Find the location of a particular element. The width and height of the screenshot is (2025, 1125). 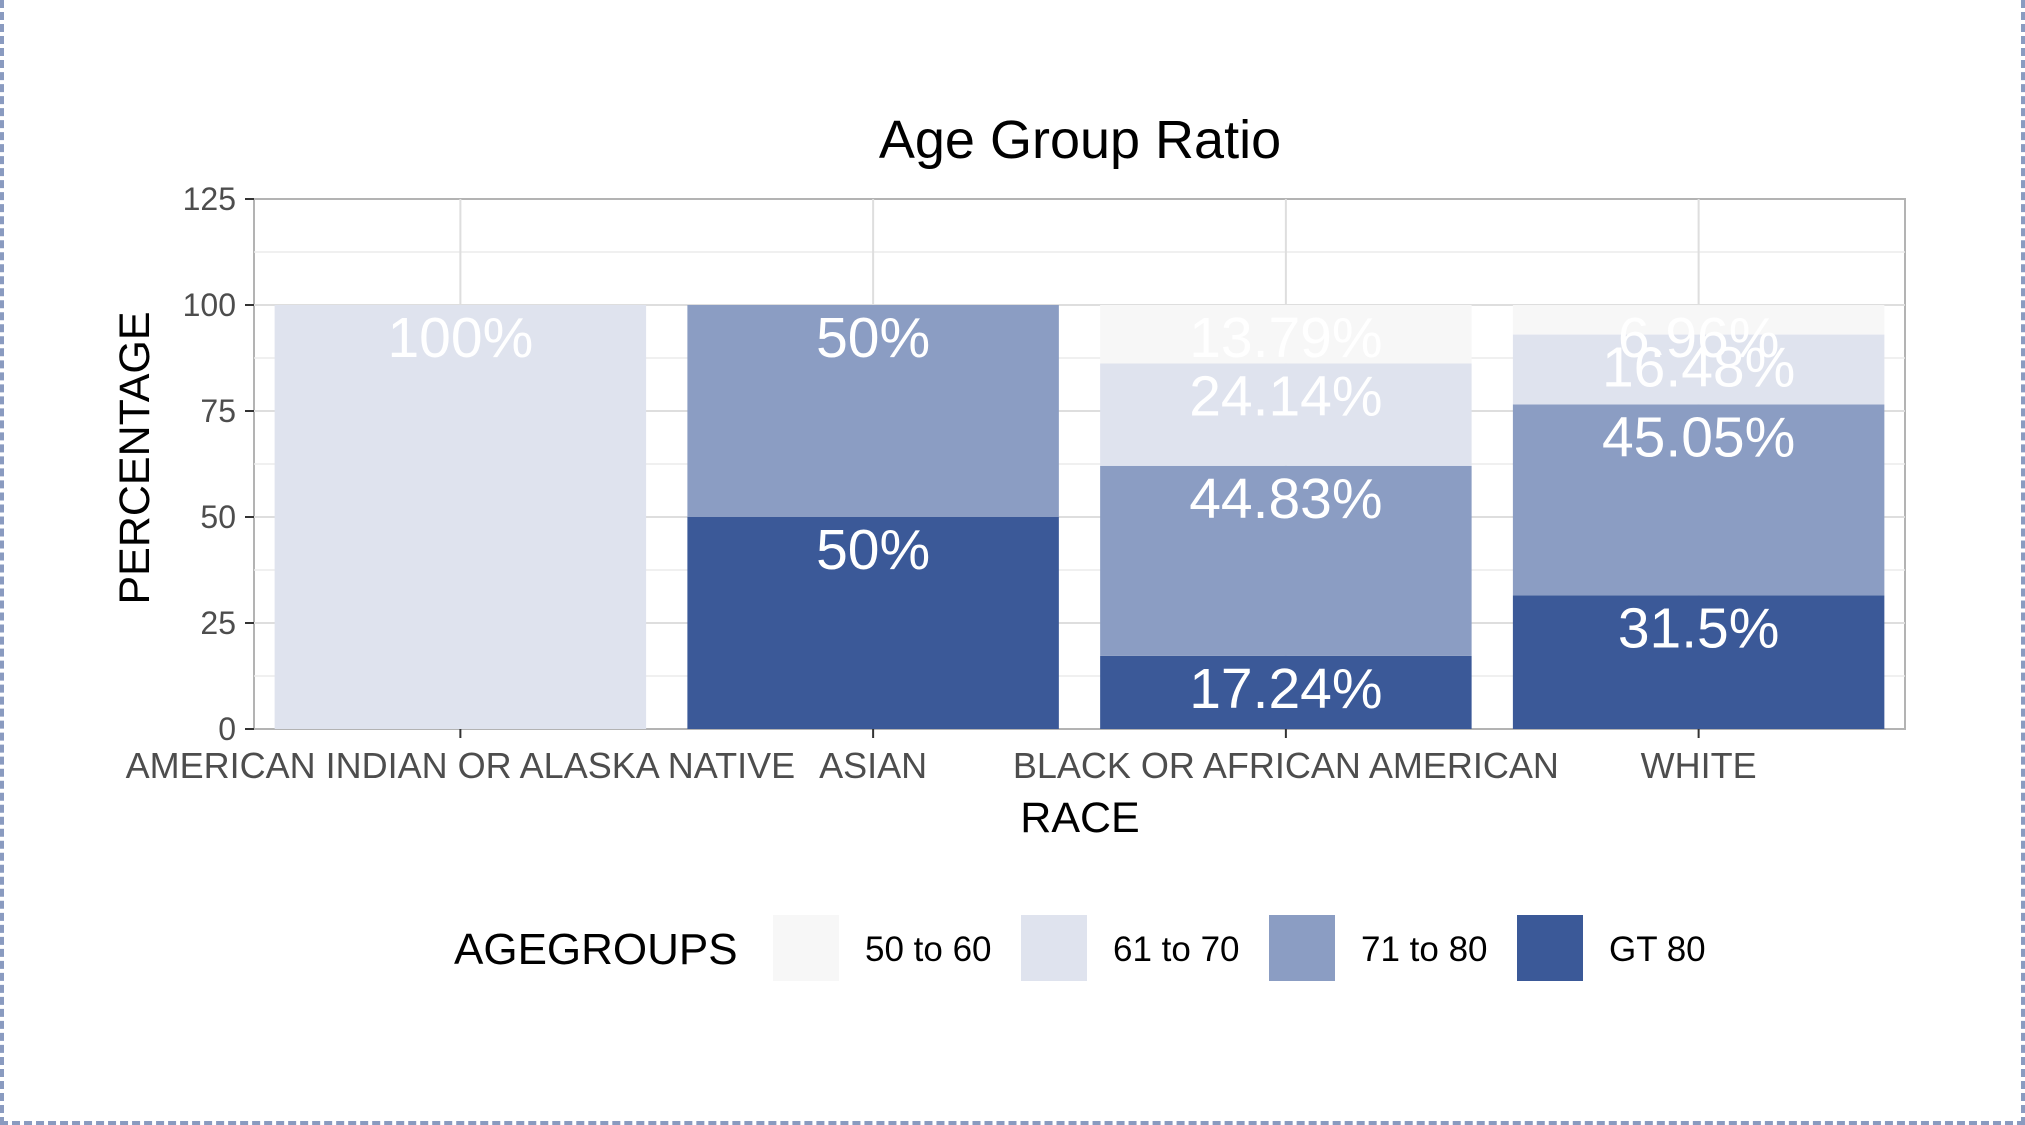

bar-71-to-80-asian is located at coordinates (873, 411).